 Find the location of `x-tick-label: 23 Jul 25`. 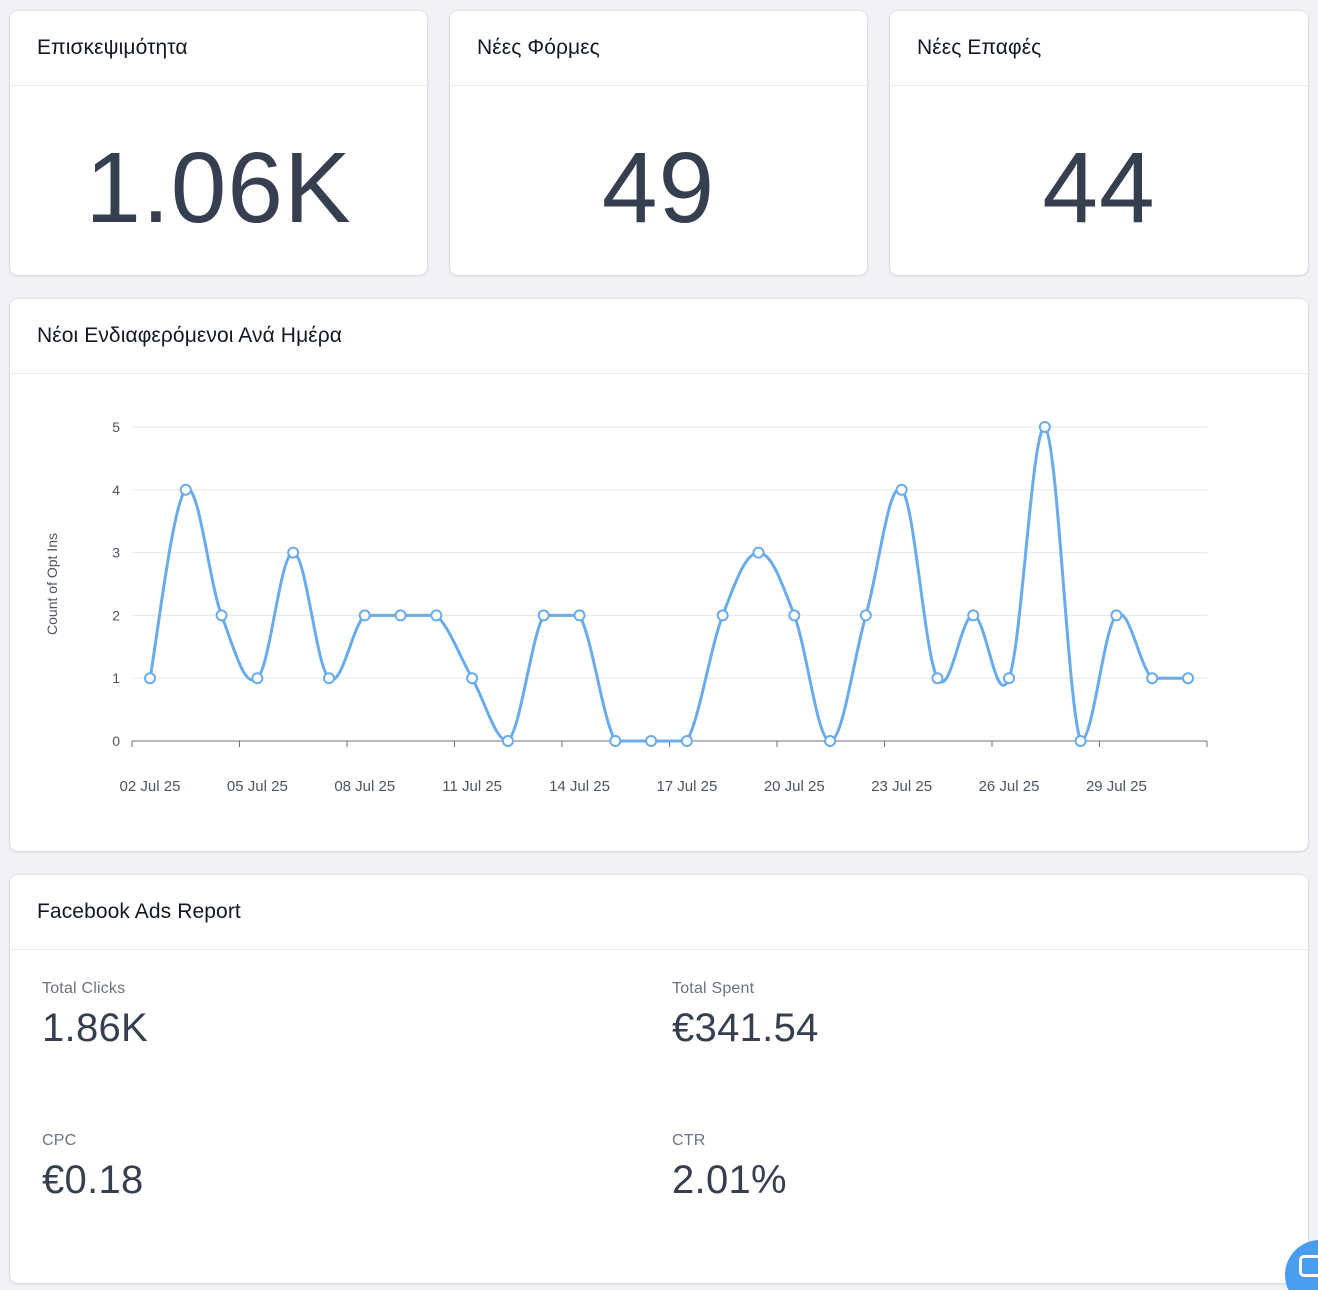

x-tick-label: 23 Jul 25 is located at coordinates (901, 786).